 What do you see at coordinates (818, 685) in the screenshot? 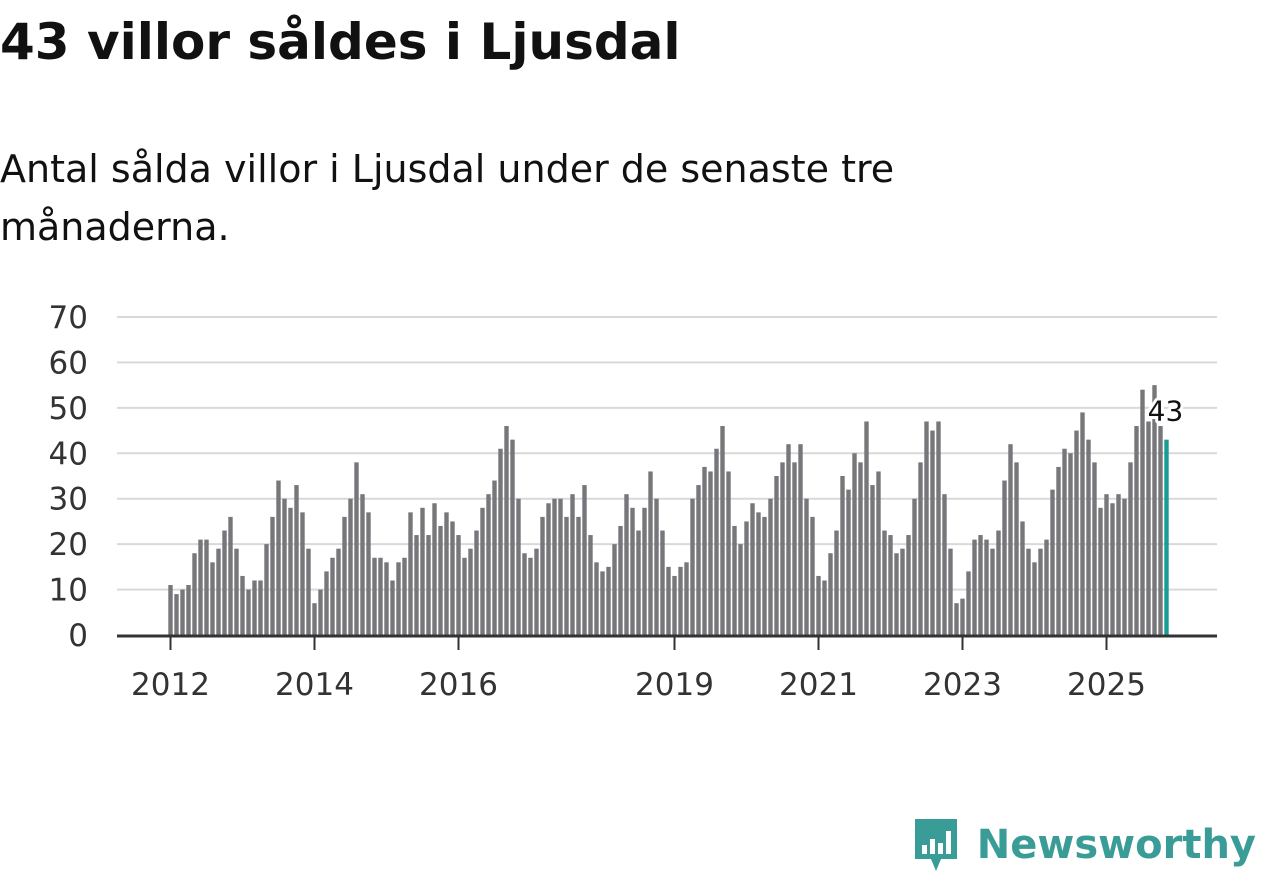
I see `x-tick-label-2021: 2021` at bounding box center [818, 685].